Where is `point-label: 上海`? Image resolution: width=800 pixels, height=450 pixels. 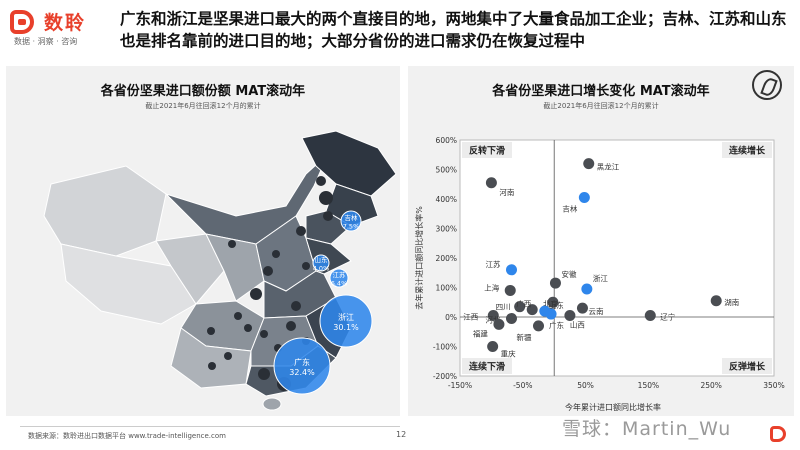
point-label: 上海 is located at coordinates (491, 287).